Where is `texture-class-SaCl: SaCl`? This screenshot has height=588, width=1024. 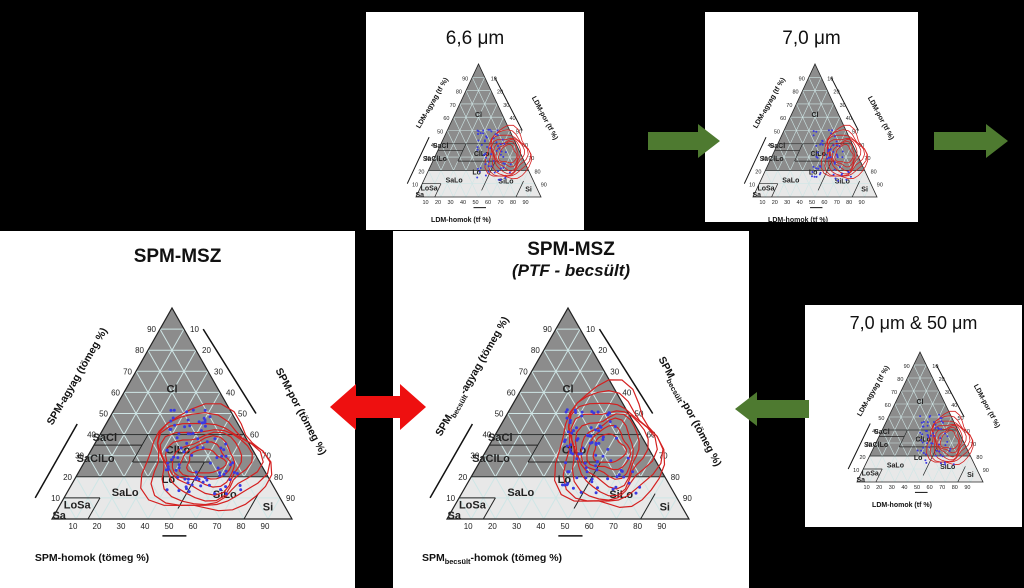 texture-class-SaCl: SaCl is located at coordinates (778, 146).